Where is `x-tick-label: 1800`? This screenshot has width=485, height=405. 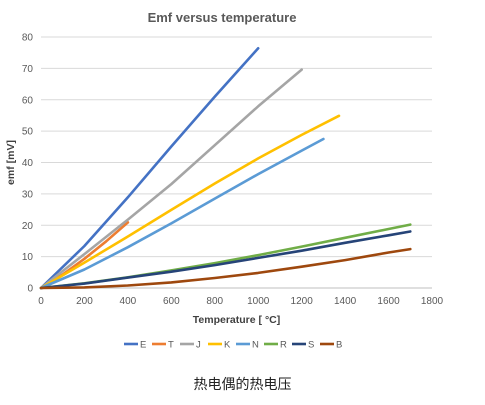 x-tick-label: 1800 is located at coordinates (432, 301).